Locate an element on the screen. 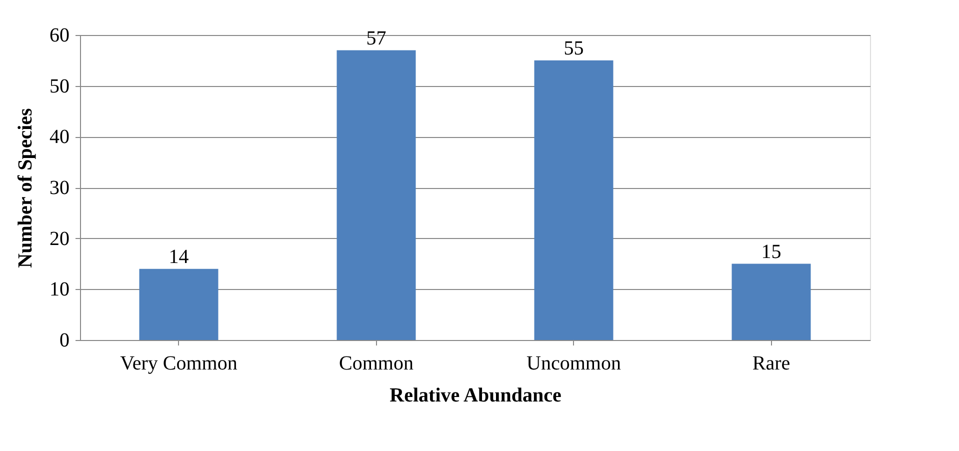 The width and height of the screenshot is (959, 451). y-tick-label: 60 is located at coordinates (60, 35).